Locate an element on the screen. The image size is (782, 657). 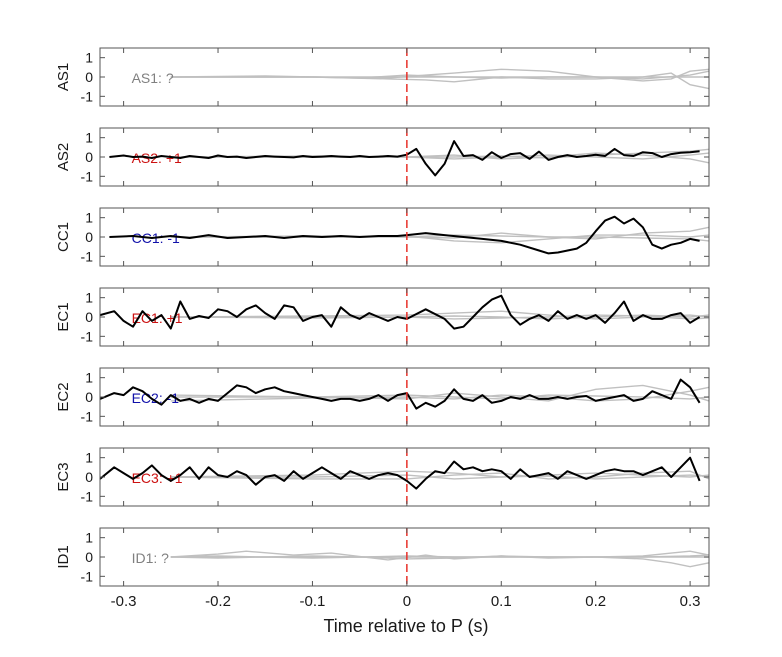
panel-annotation: AS1: ? is located at coordinates (153, 78).